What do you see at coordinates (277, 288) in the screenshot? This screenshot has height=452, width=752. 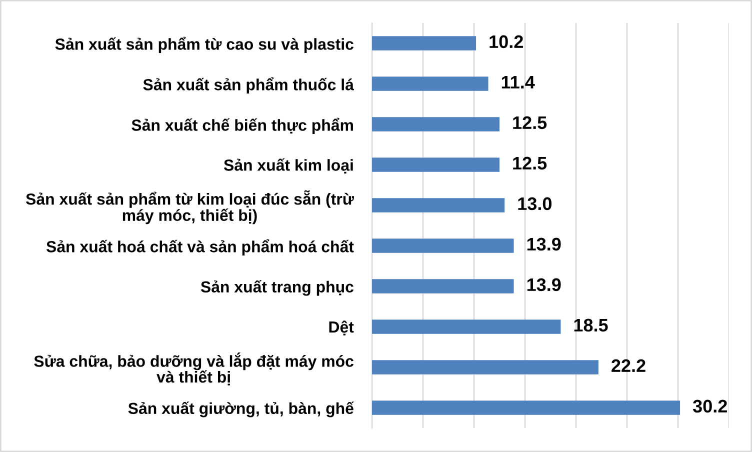 I see `y-tick-label: Sản xuất trang phục` at bounding box center [277, 288].